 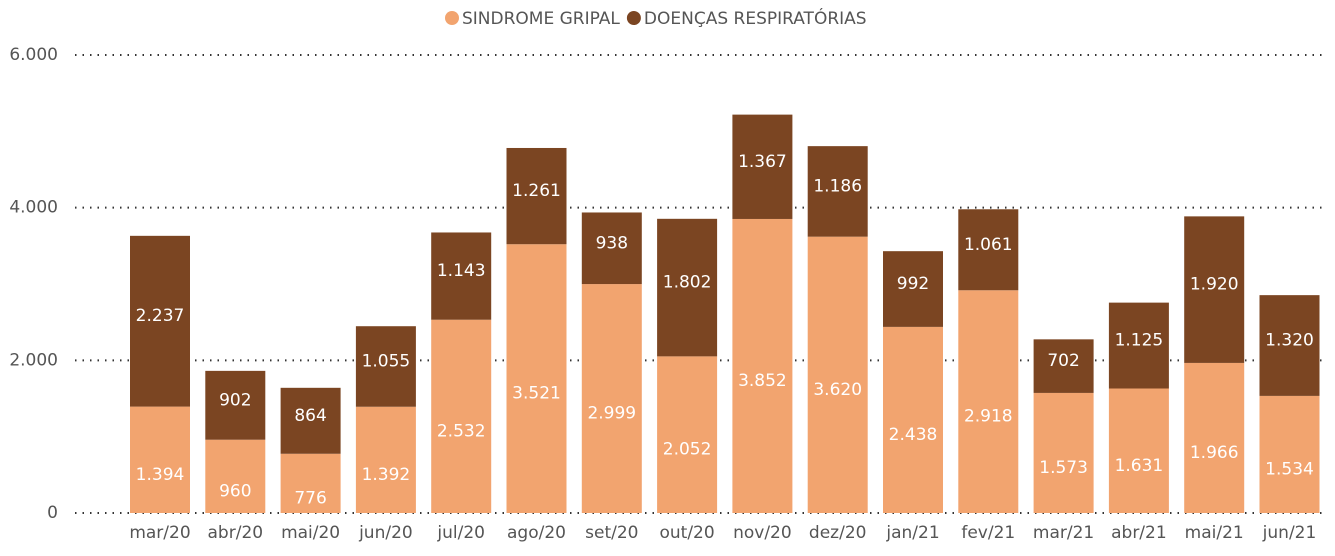 I want to click on x-tick-label: nov/20, so click(x=762, y=533).